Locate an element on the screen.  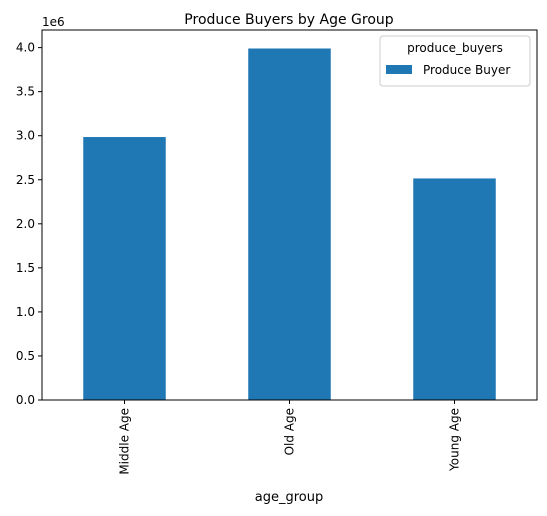
y-tick-label: 1.0 is located at coordinates (25, 312).